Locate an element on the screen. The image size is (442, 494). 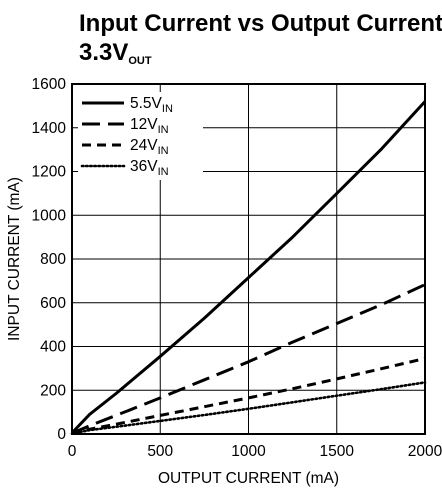
x-tick-label: 1500 is located at coordinates (337, 451).